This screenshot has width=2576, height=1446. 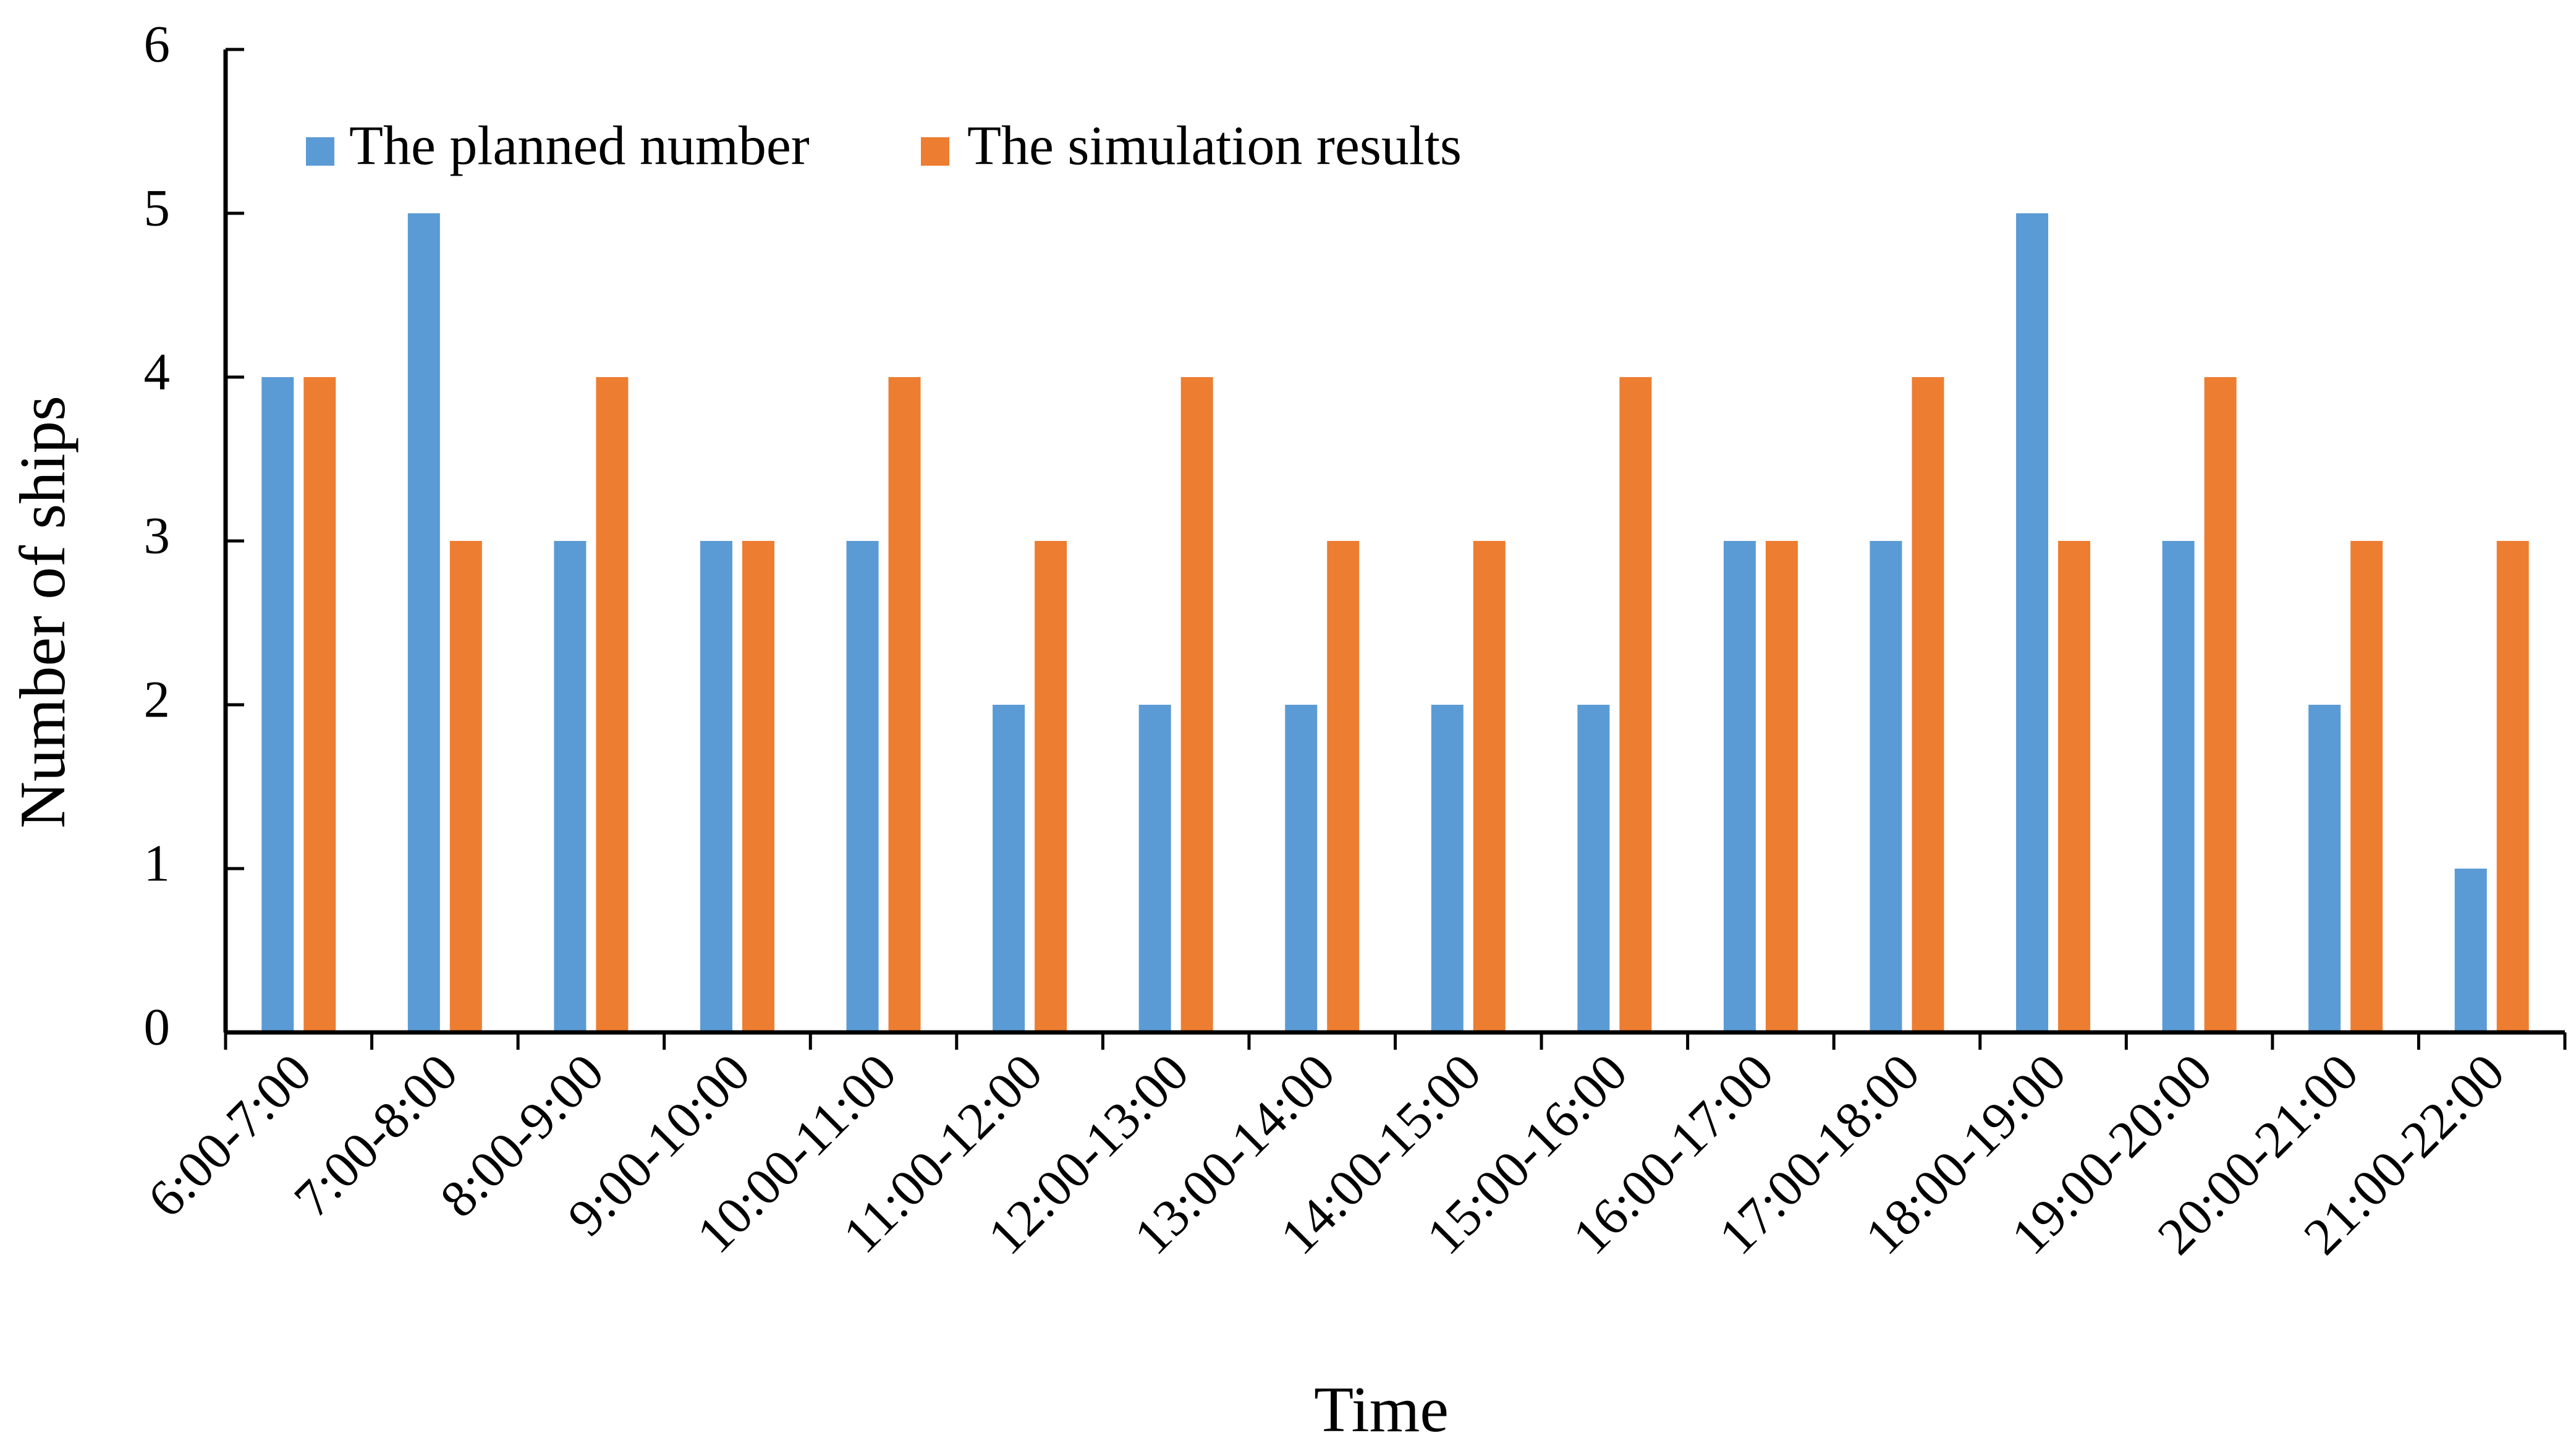 What do you see at coordinates (157, 536) in the screenshot?
I see `y-tick-label: 3` at bounding box center [157, 536].